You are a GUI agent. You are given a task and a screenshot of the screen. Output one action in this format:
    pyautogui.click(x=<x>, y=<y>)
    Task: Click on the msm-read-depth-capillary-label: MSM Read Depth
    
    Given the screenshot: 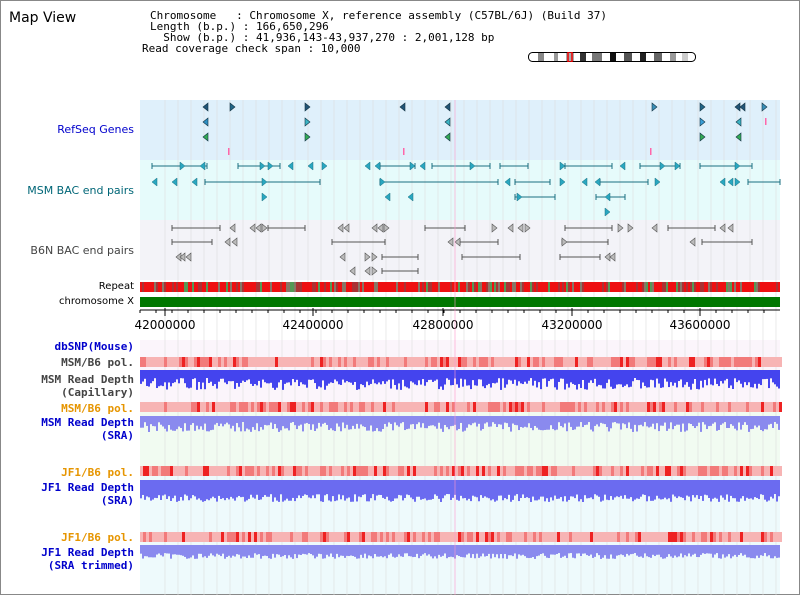 What is the action you would take?
    pyautogui.click(x=87, y=379)
    